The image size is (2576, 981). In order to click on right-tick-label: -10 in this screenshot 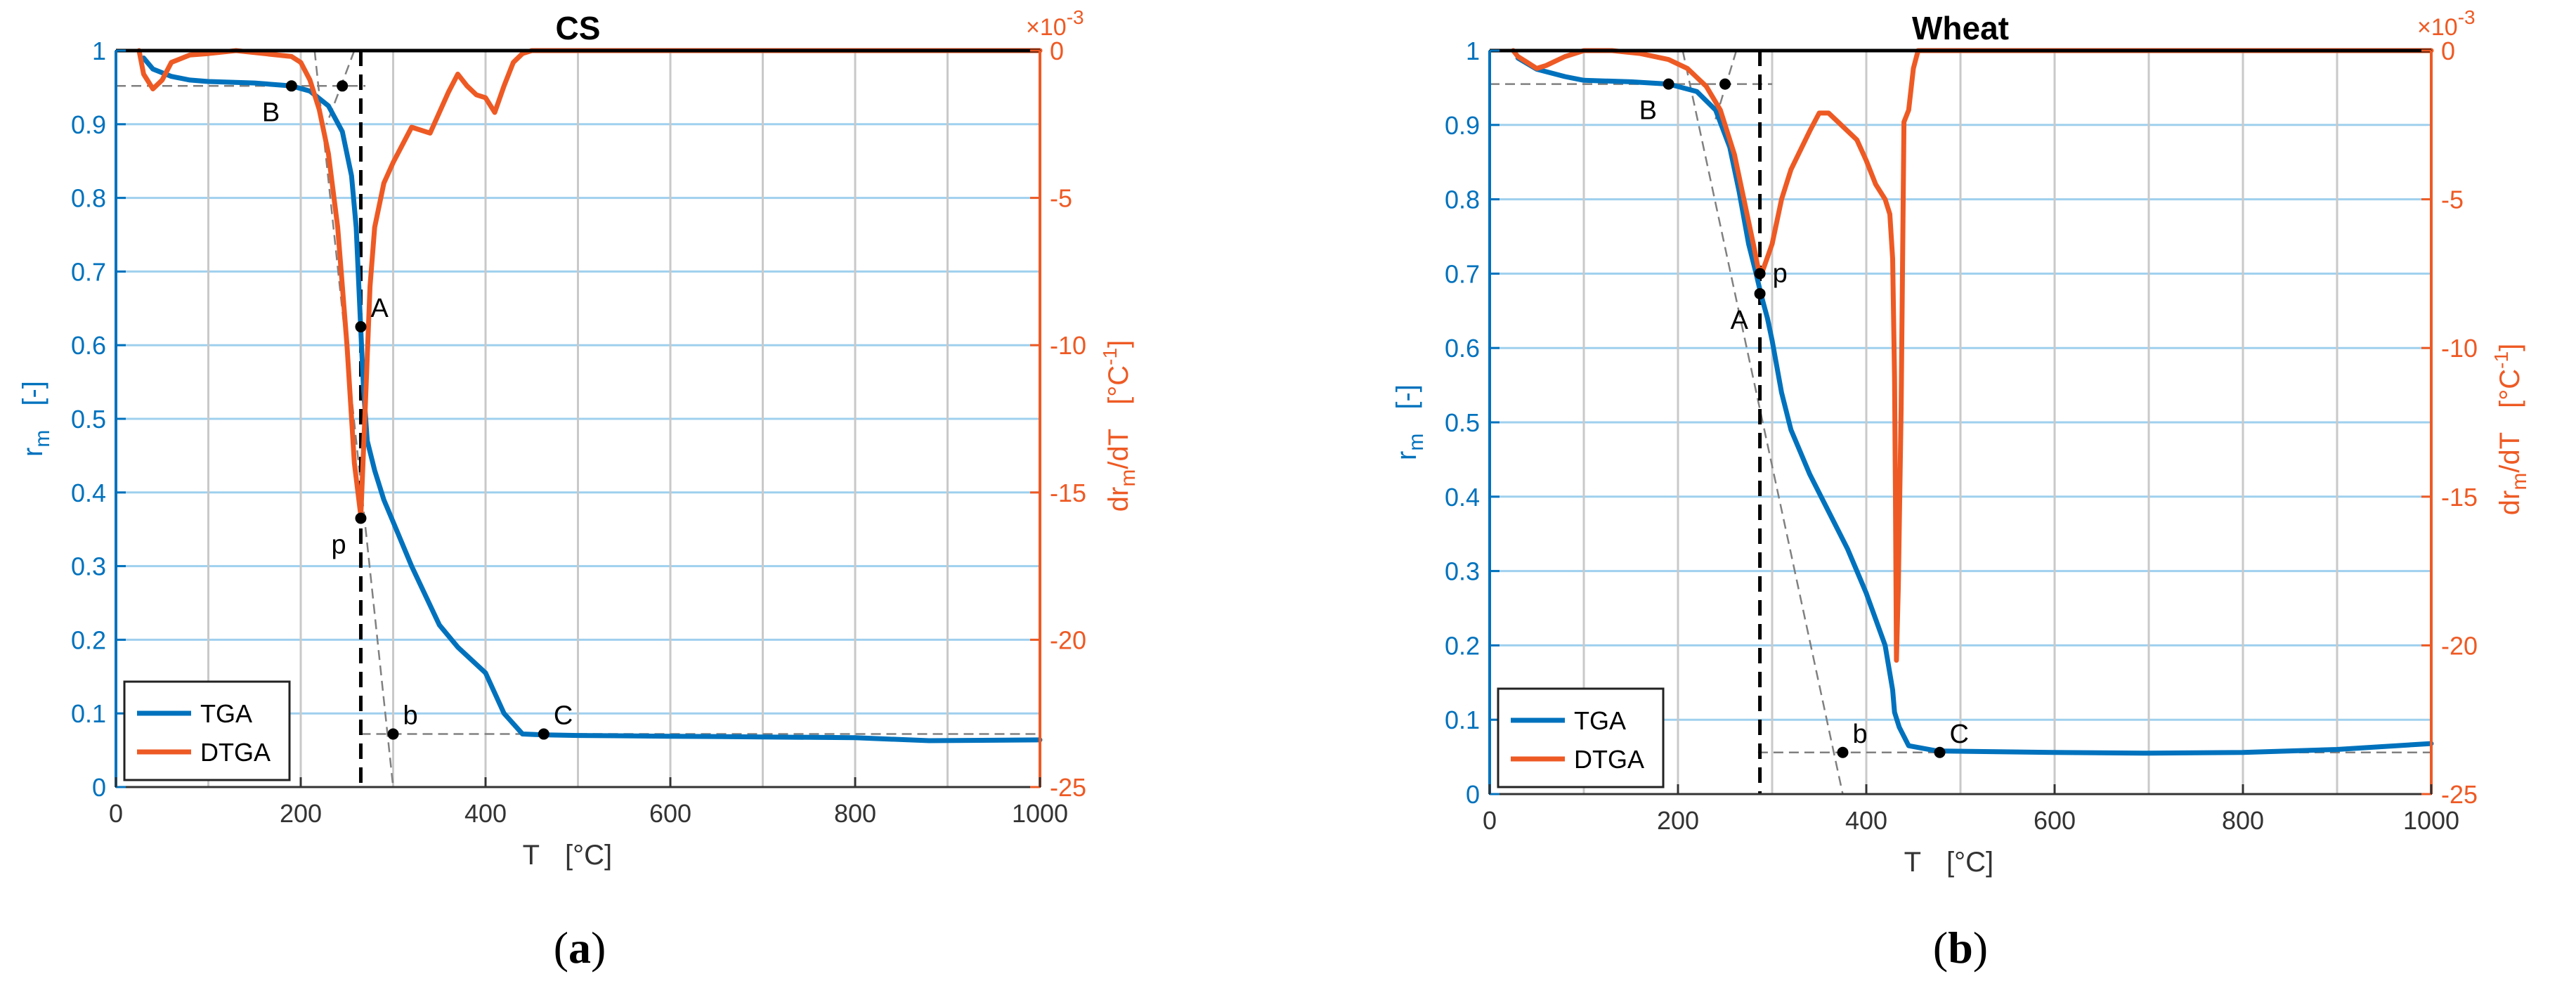, I will do `click(1068, 345)`.